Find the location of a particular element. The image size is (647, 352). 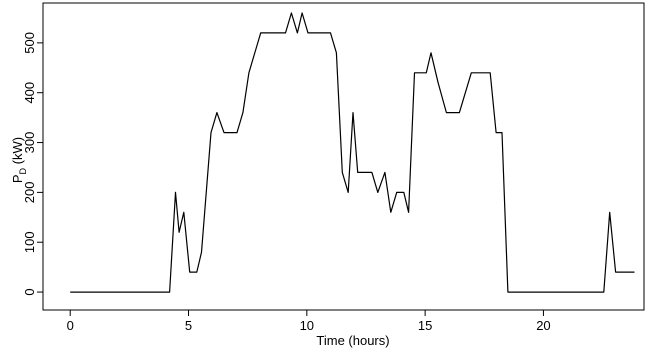

y-tick-label: 500 is located at coordinates (29, 43).